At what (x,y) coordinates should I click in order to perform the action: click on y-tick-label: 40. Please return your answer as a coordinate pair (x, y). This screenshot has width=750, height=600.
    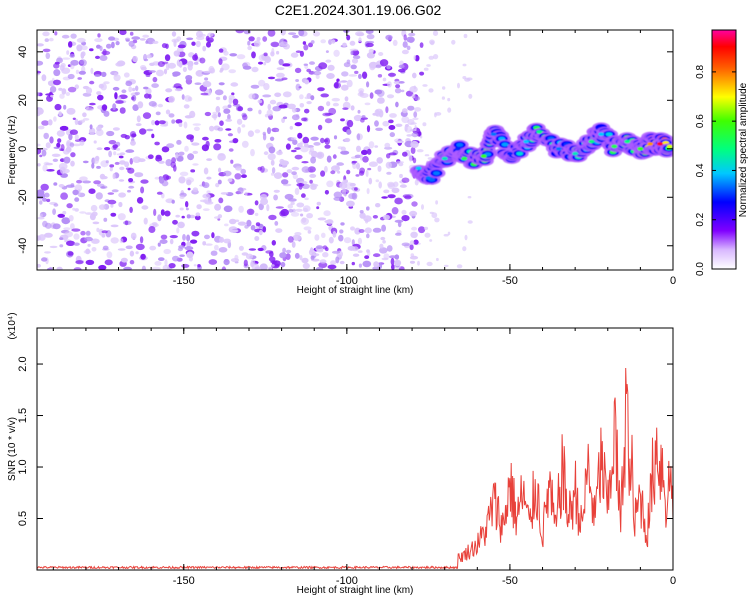
    Looking at the image, I should click on (23, 52).